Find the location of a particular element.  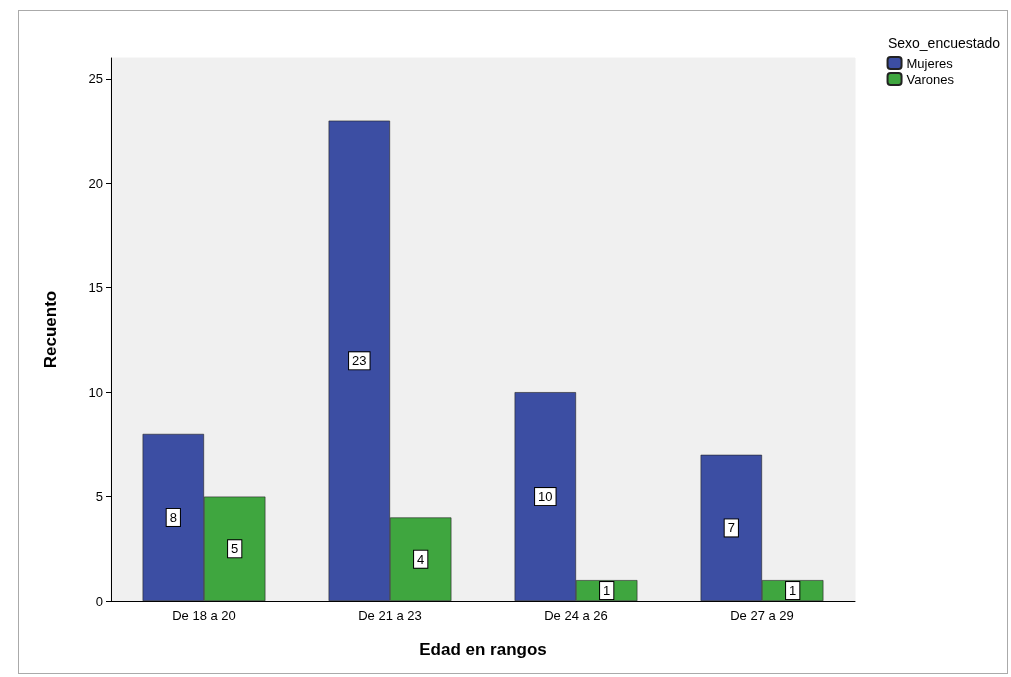

data-label: 5 is located at coordinates (235, 549).